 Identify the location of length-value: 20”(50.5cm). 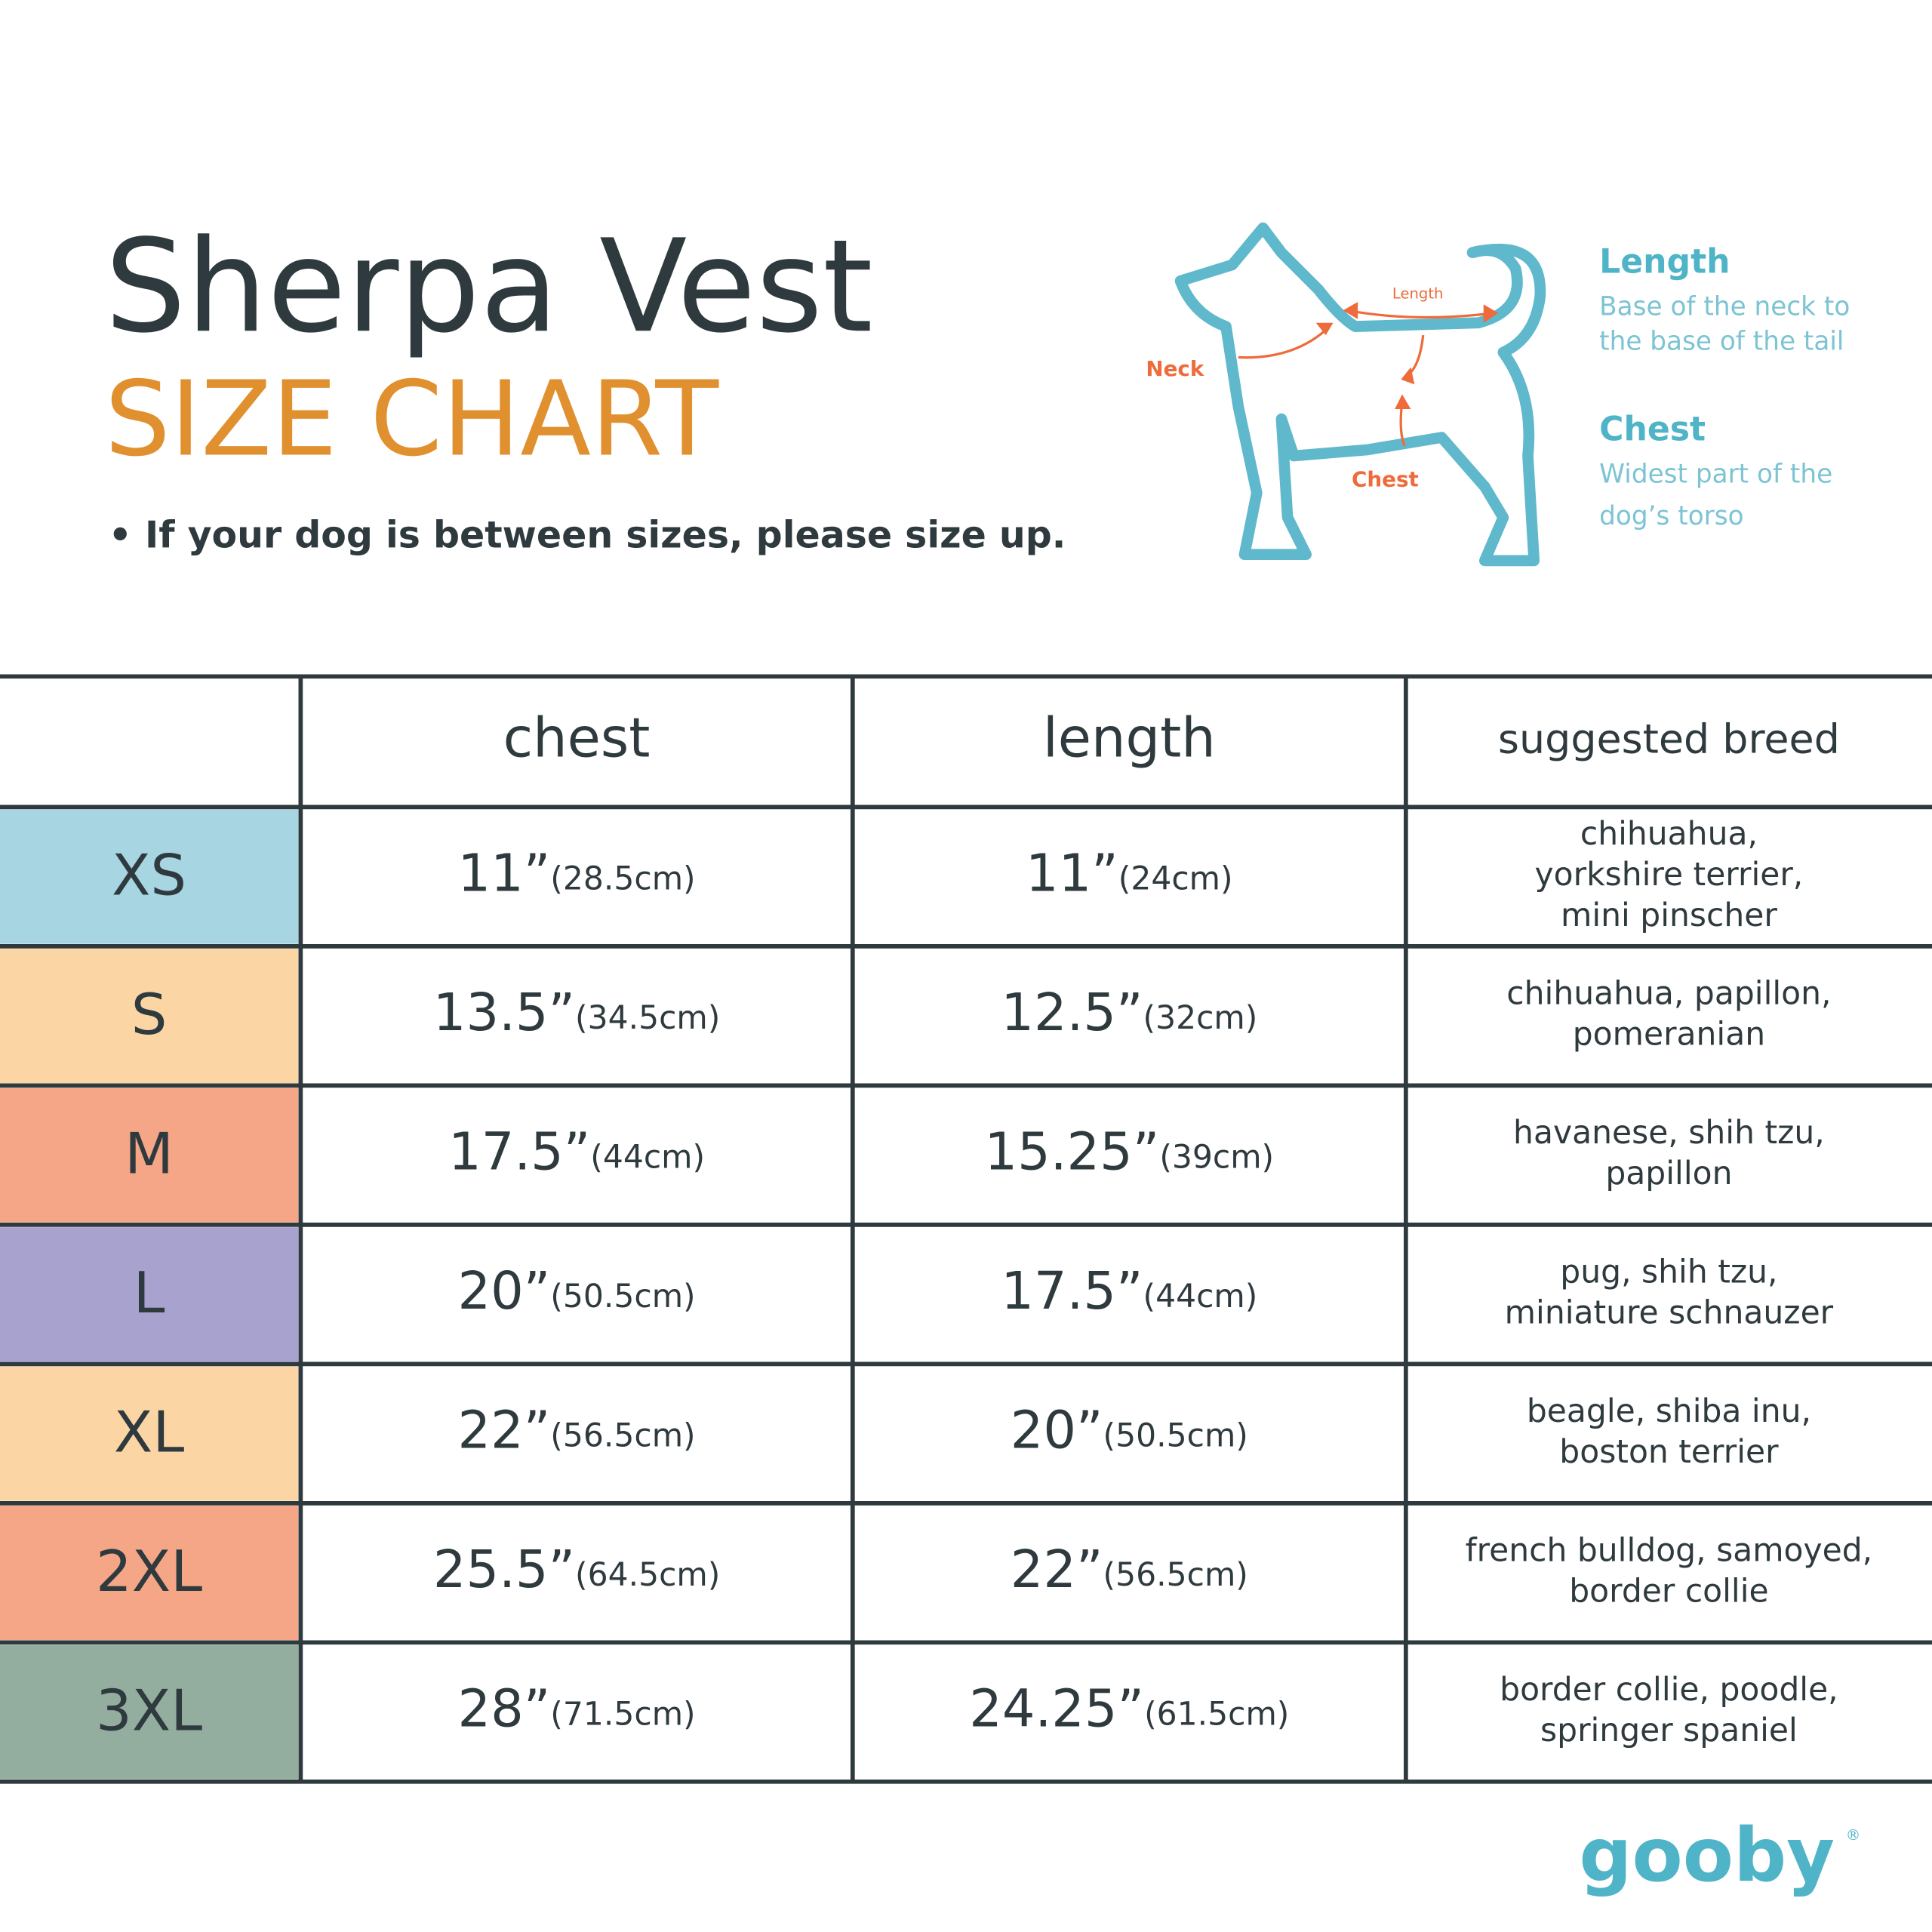
(1129, 1431).